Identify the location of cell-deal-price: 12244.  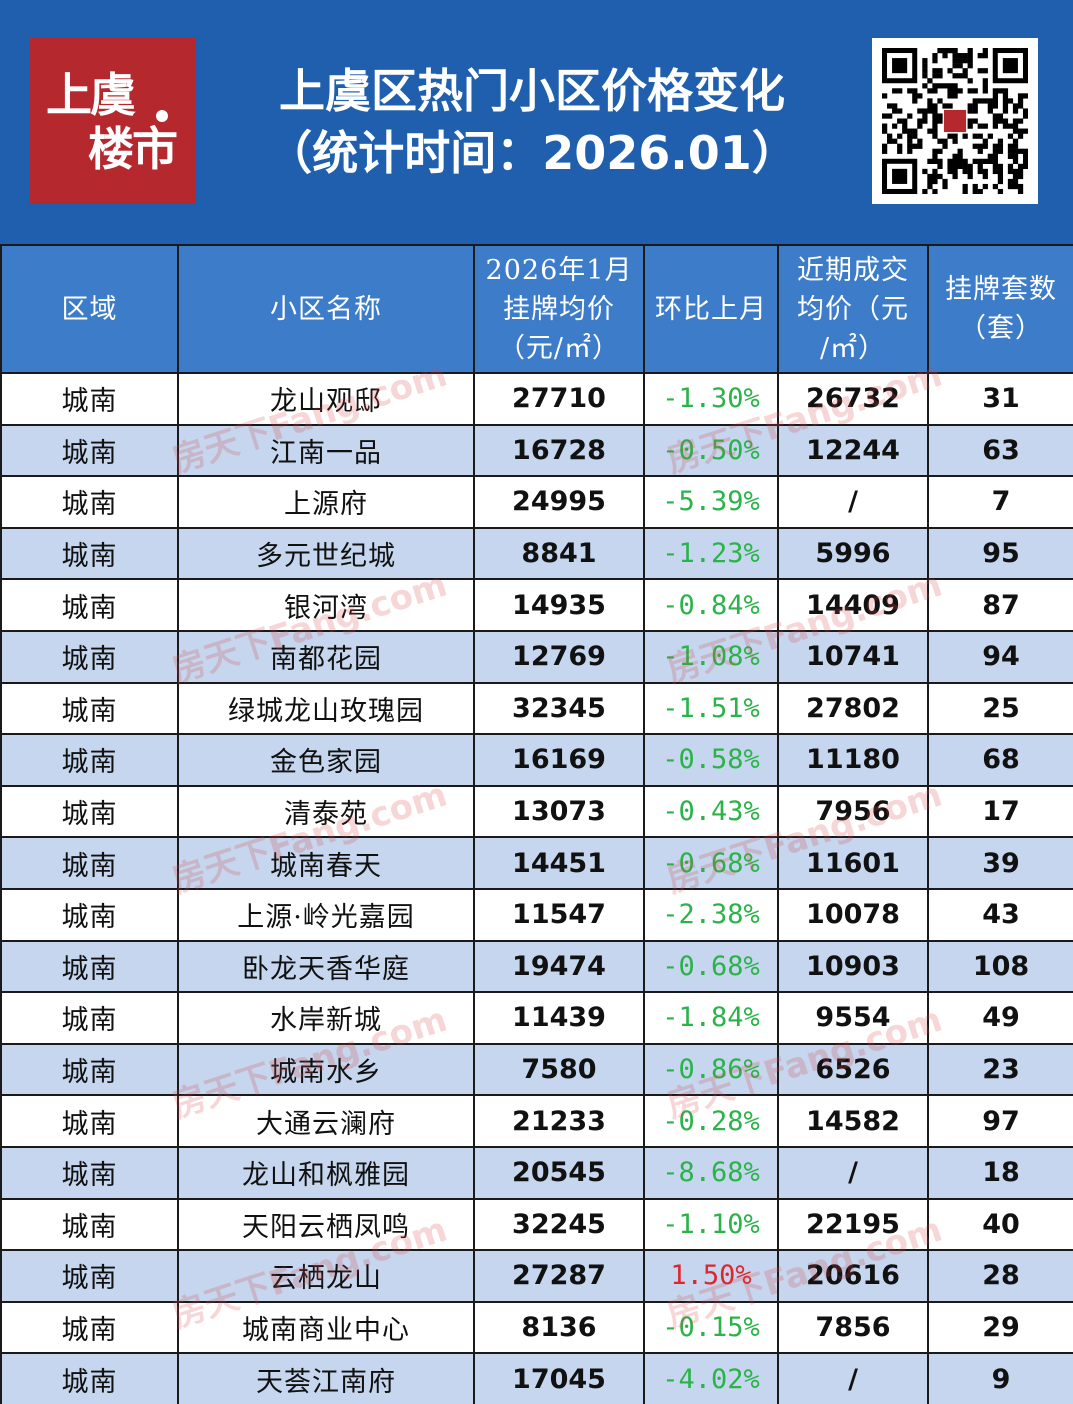
(853, 450).